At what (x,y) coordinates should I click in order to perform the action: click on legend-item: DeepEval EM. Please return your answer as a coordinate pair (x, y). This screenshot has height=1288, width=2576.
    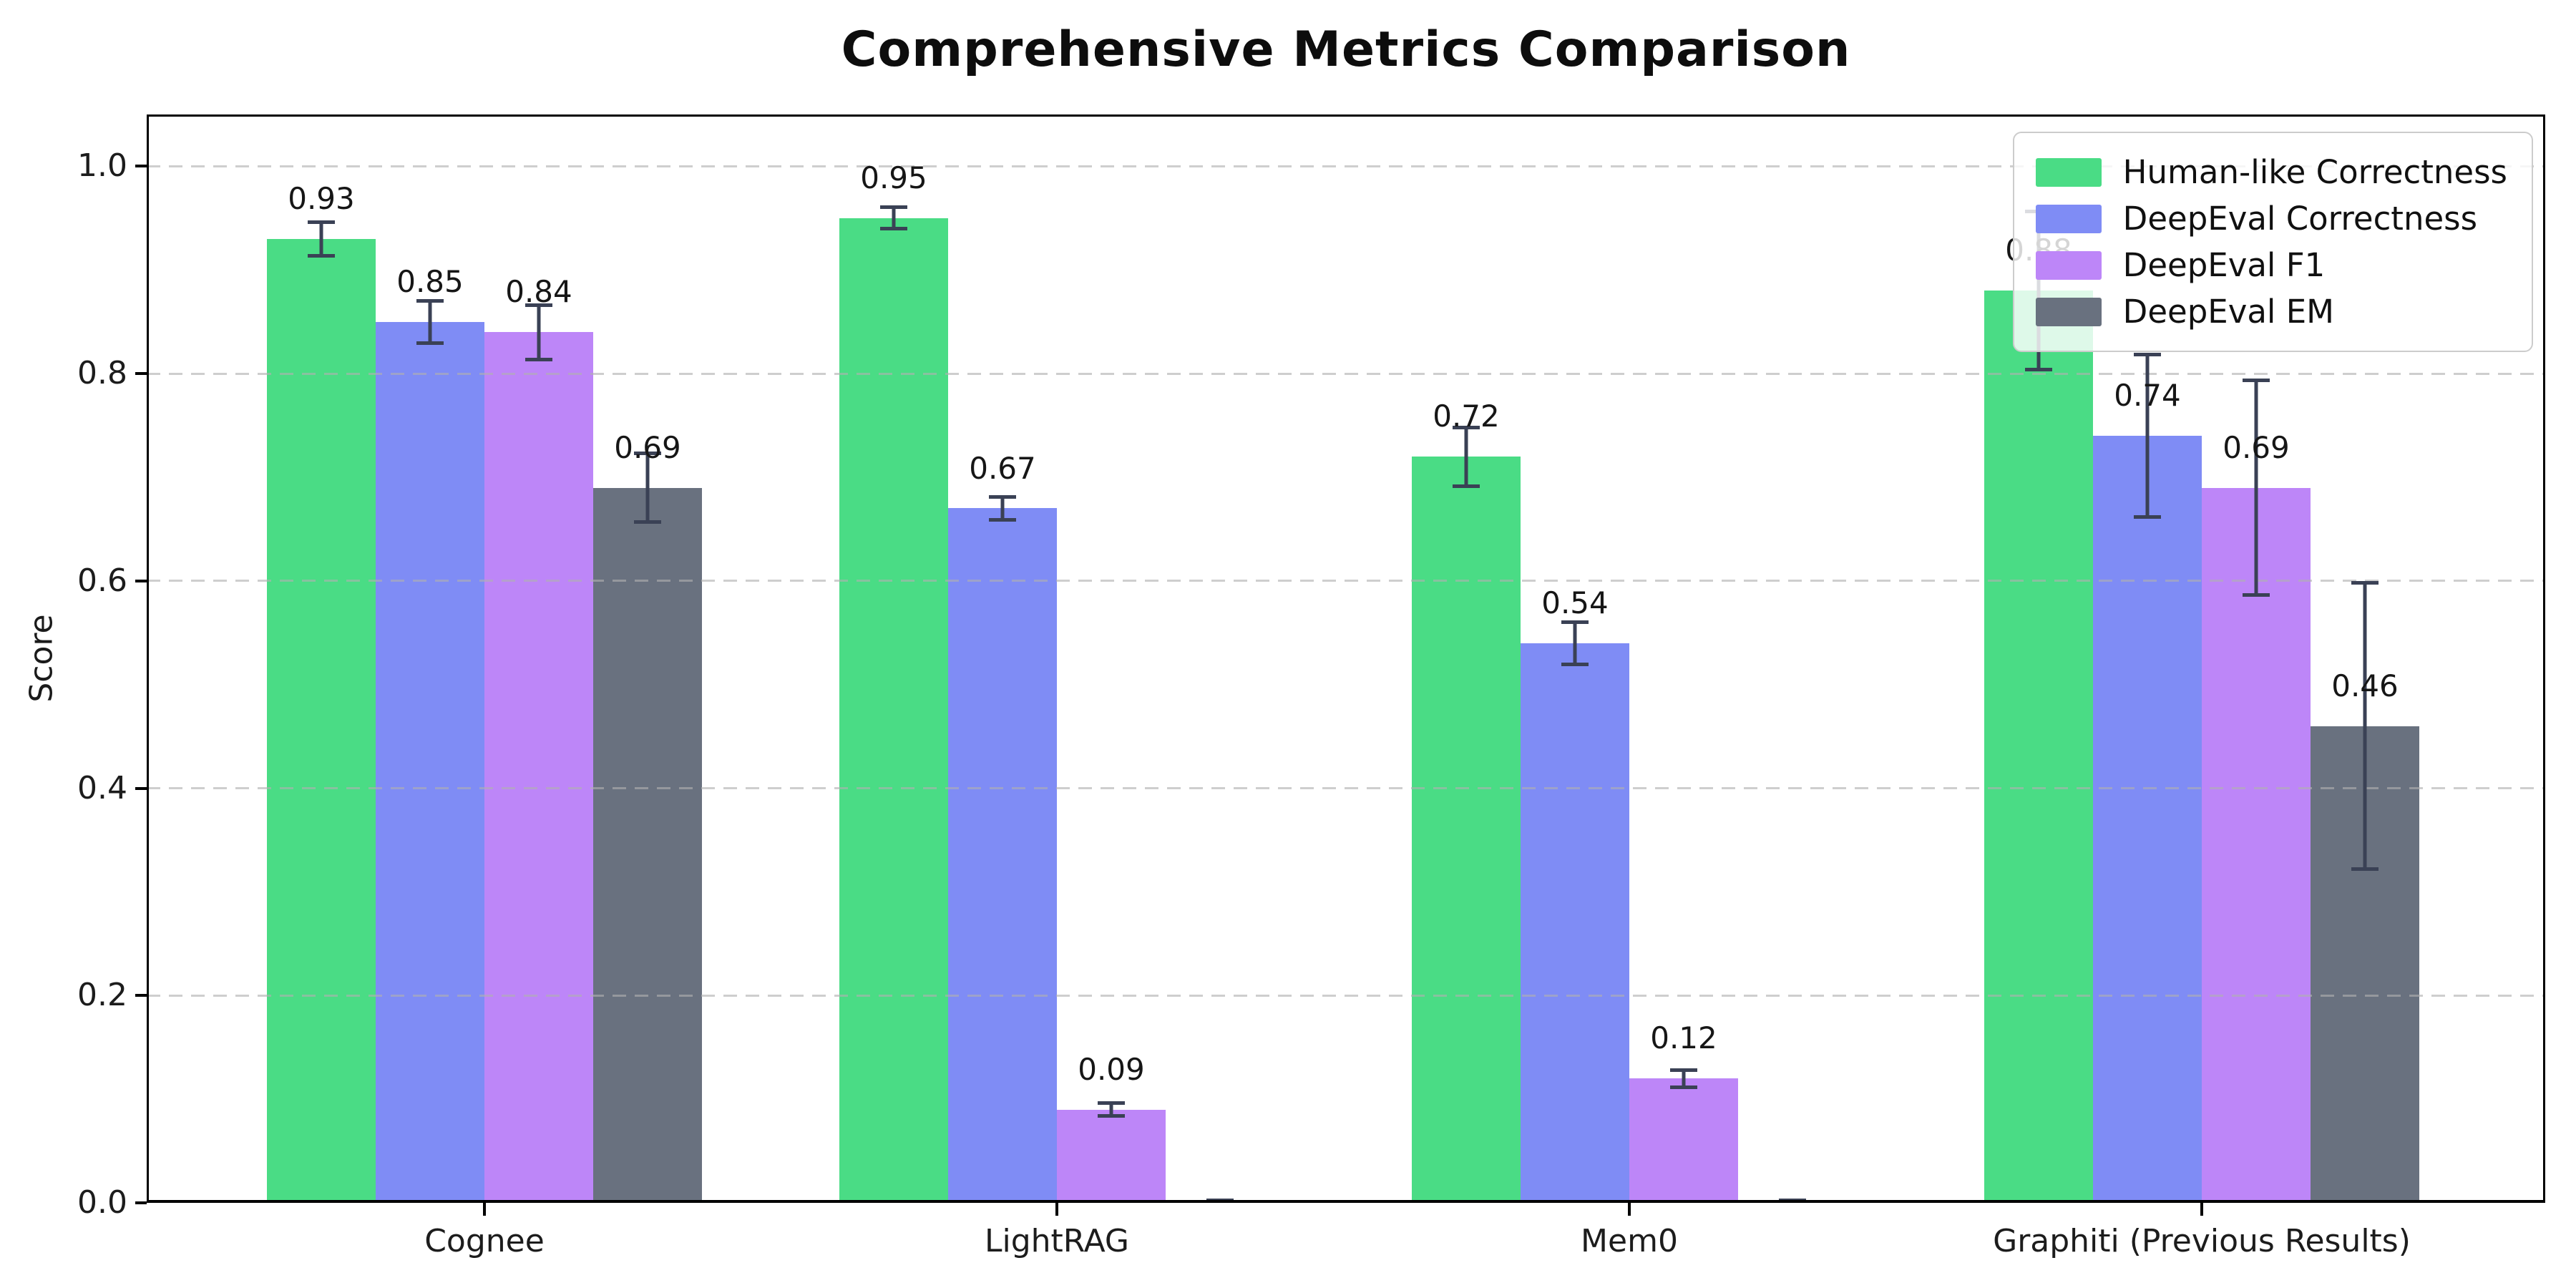
    Looking at the image, I should click on (2271, 311).